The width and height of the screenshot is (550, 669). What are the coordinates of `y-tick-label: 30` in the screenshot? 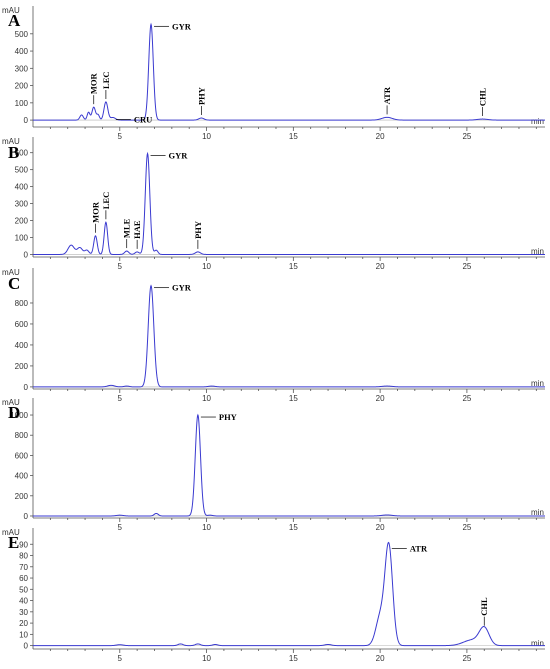 It's located at (23, 612).